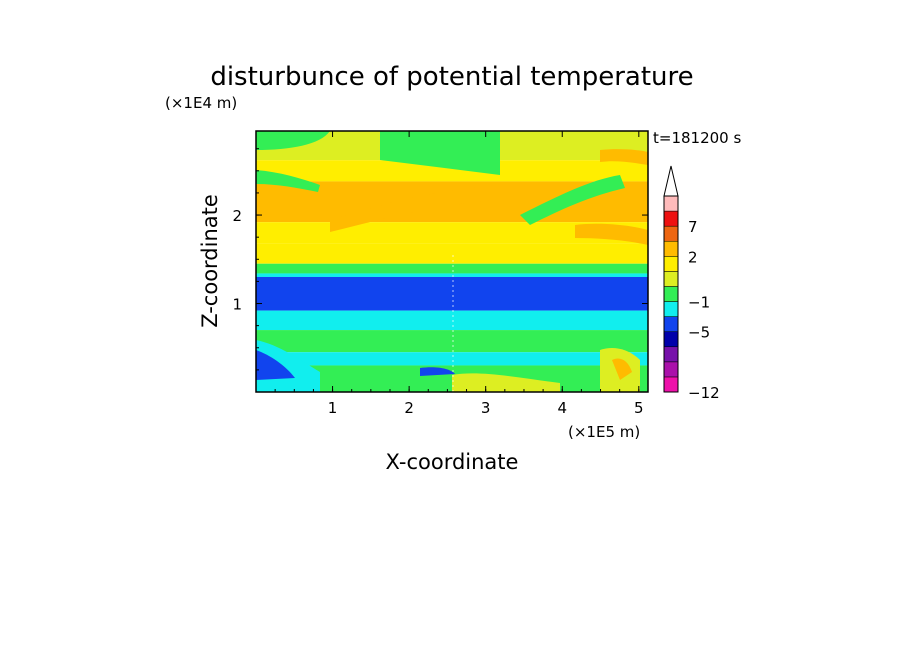 This screenshot has width=904, height=654. What do you see at coordinates (671, 181) in the screenshot?
I see `colorbar-extend-arrow` at bounding box center [671, 181].